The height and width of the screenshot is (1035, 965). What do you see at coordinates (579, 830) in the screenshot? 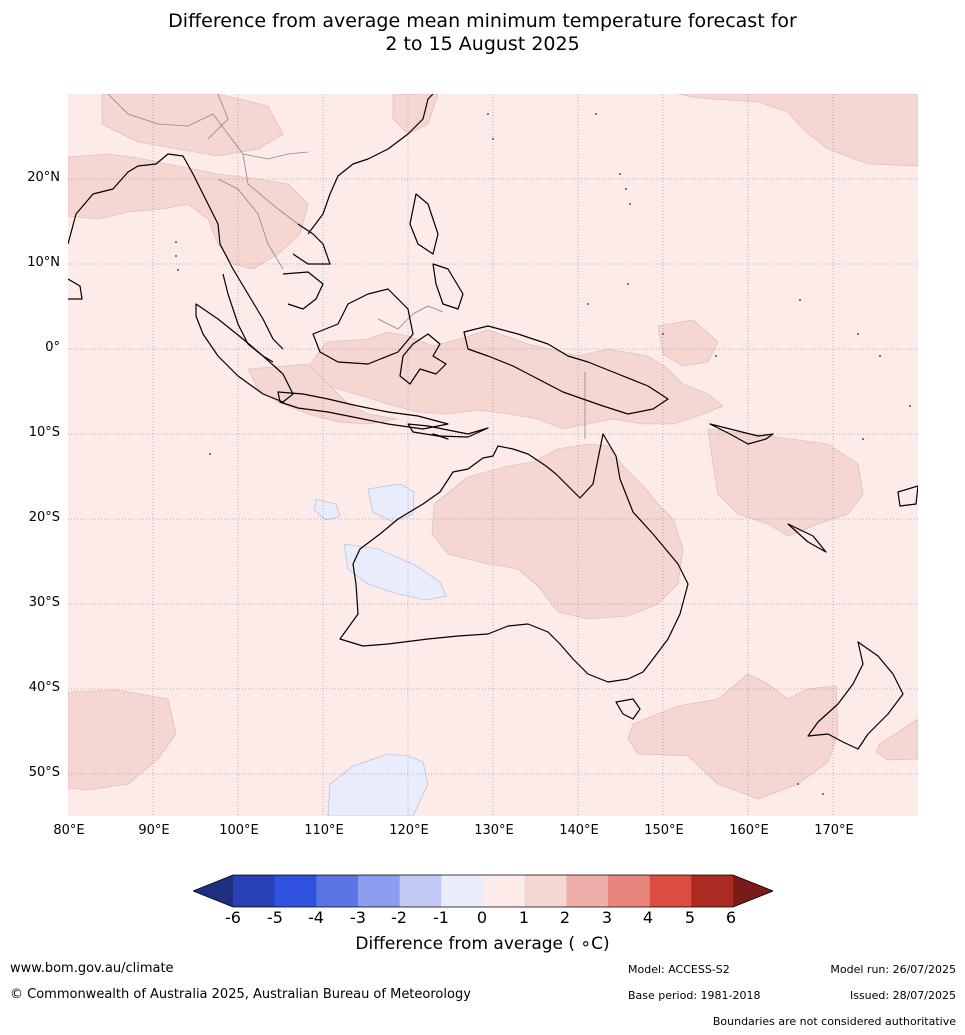
I see `lon-label-140e: 140°E` at bounding box center [579, 830].